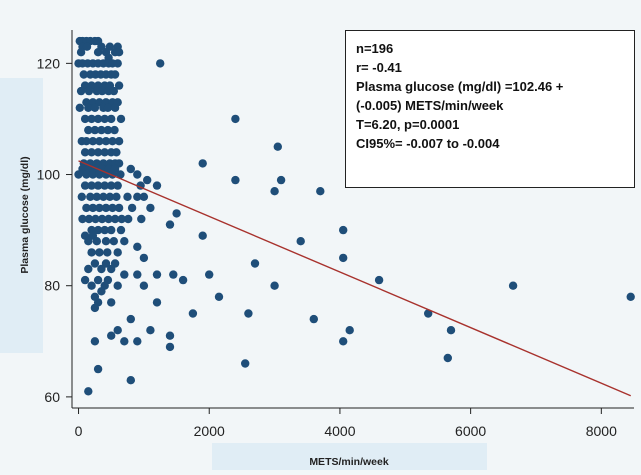 This screenshot has width=641, height=475. I want to click on ylabel-highlight, so click(21, 215).